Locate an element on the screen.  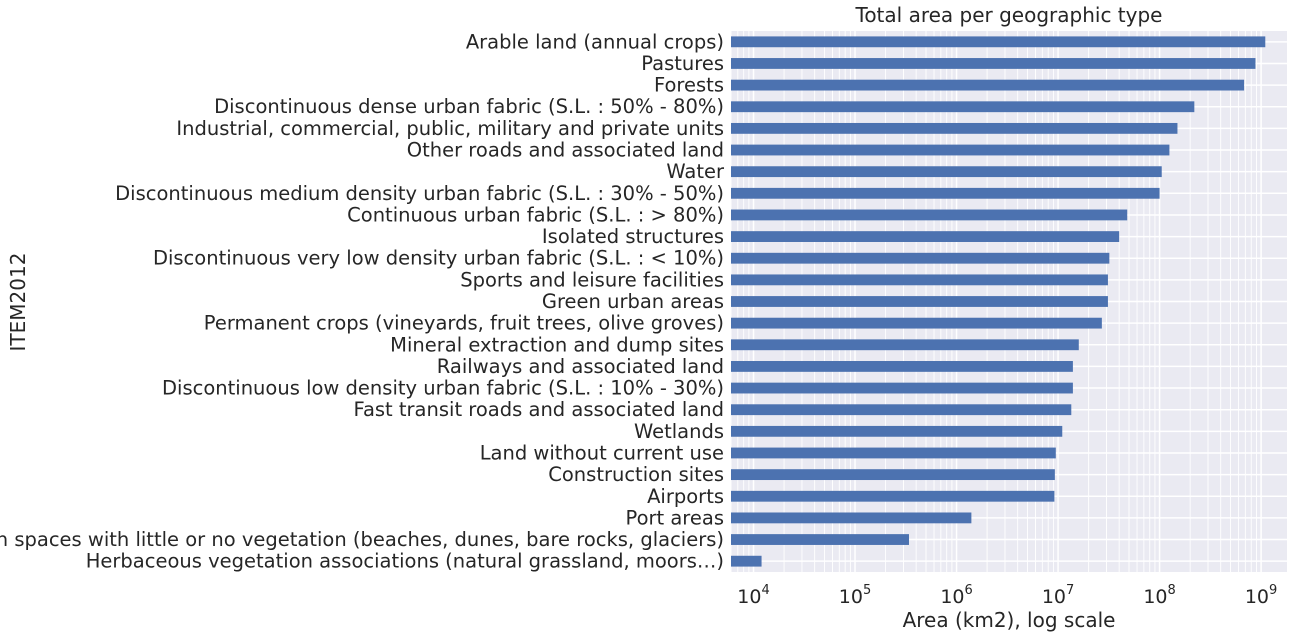
chart-title: Total area per geographic type is located at coordinates (1009, 15).